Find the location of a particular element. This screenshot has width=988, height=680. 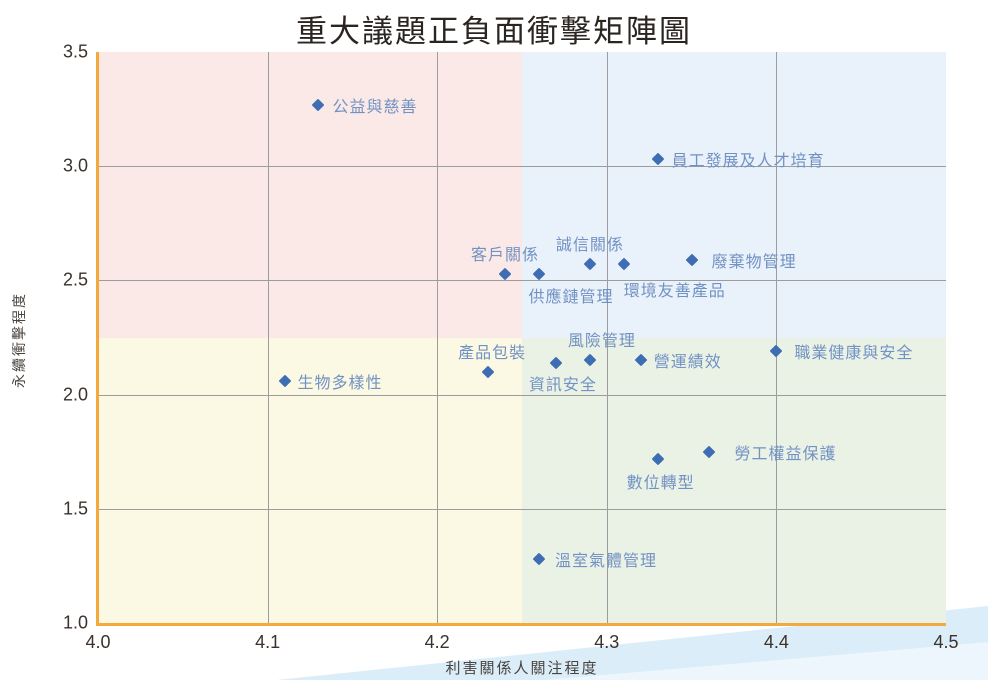

x-tick-label: 4.4 is located at coordinates (776, 642).